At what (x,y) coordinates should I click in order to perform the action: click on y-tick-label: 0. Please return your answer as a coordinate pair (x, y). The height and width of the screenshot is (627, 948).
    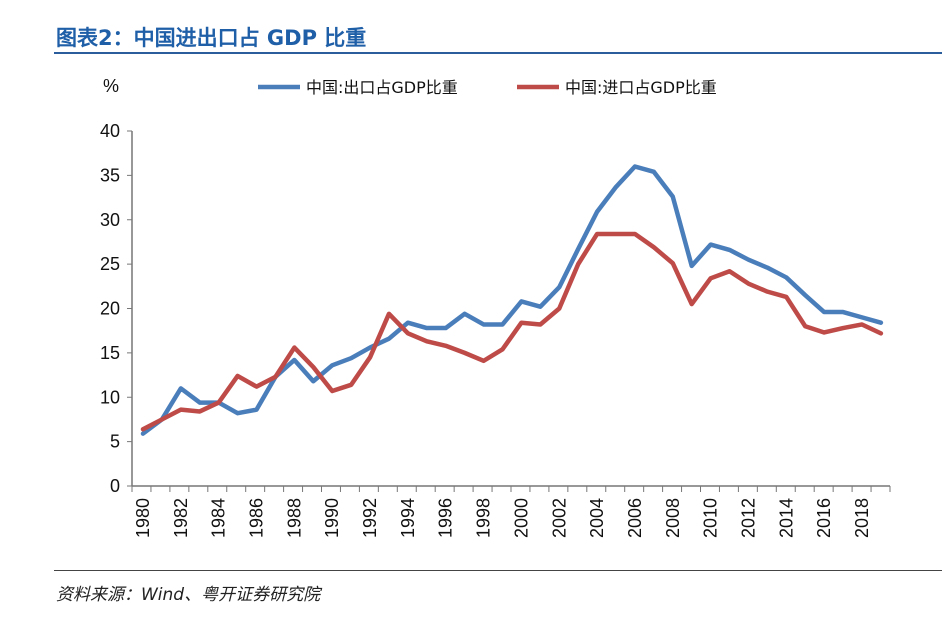
    Looking at the image, I should click on (115, 486).